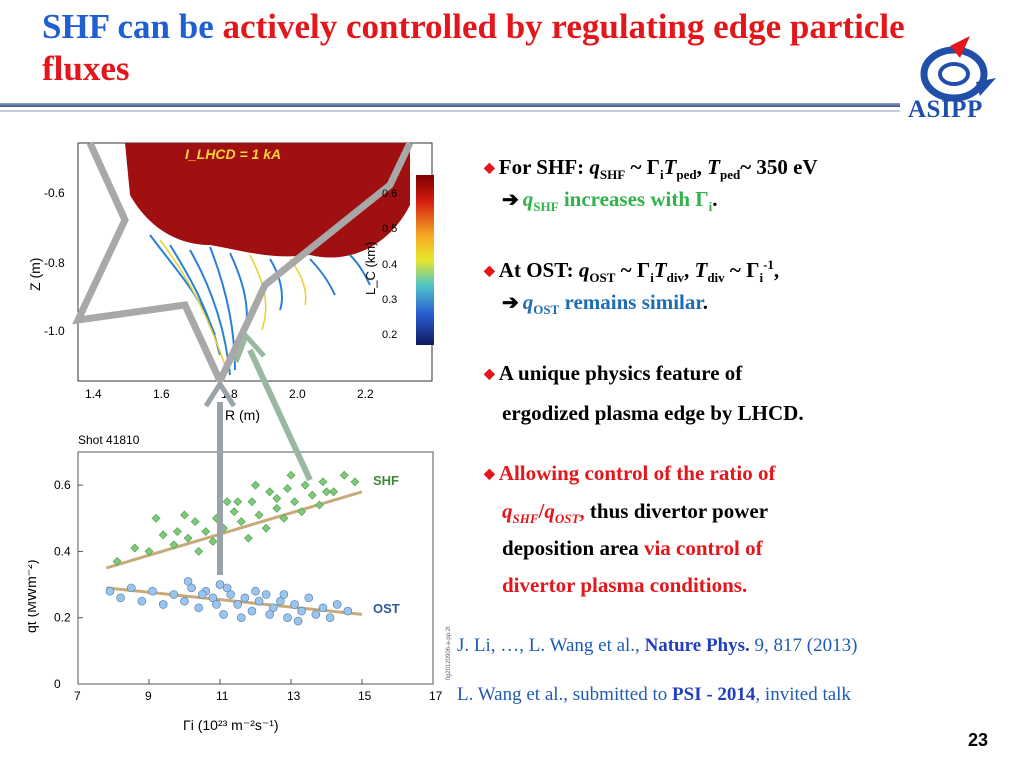 This screenshot has height=768, width=1024. Describe the element at coordinates (450, 105) in the screenshot. I see `title-underline` at that location.